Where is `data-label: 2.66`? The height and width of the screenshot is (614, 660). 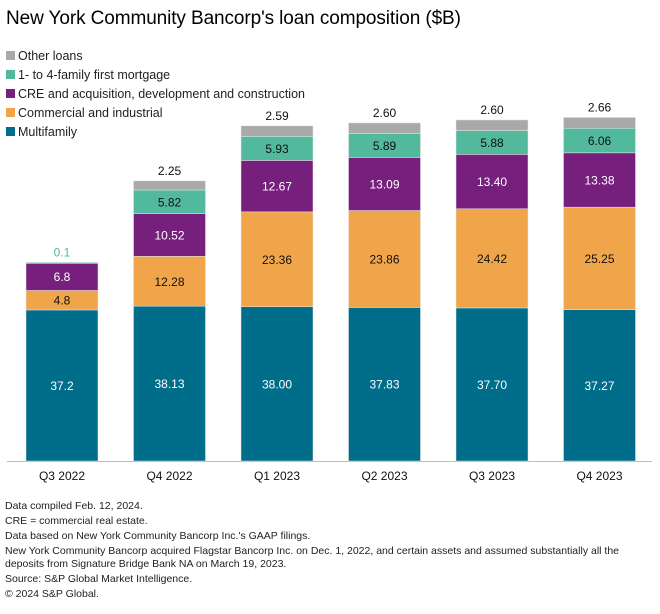
data-label: 2.66 is located at coordinates (600, 107).